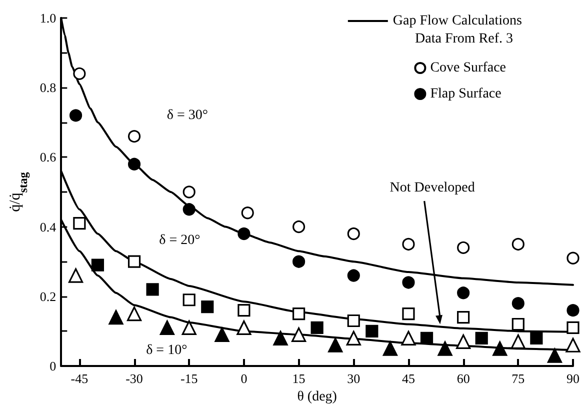 Image resolution: width=587 pixels, height=412 pixels. What do you see at coordinates (48, 18) in the screenshot?
I see `y-tick-label: 1.0` at bounding box center [48, 18].